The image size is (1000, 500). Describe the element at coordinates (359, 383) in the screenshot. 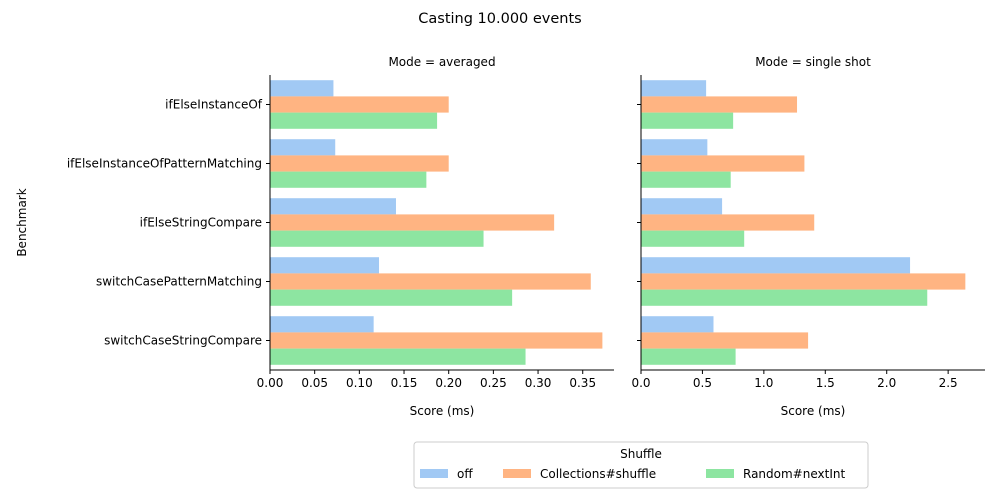

I see `x-tick-label: 0.10` at that location.